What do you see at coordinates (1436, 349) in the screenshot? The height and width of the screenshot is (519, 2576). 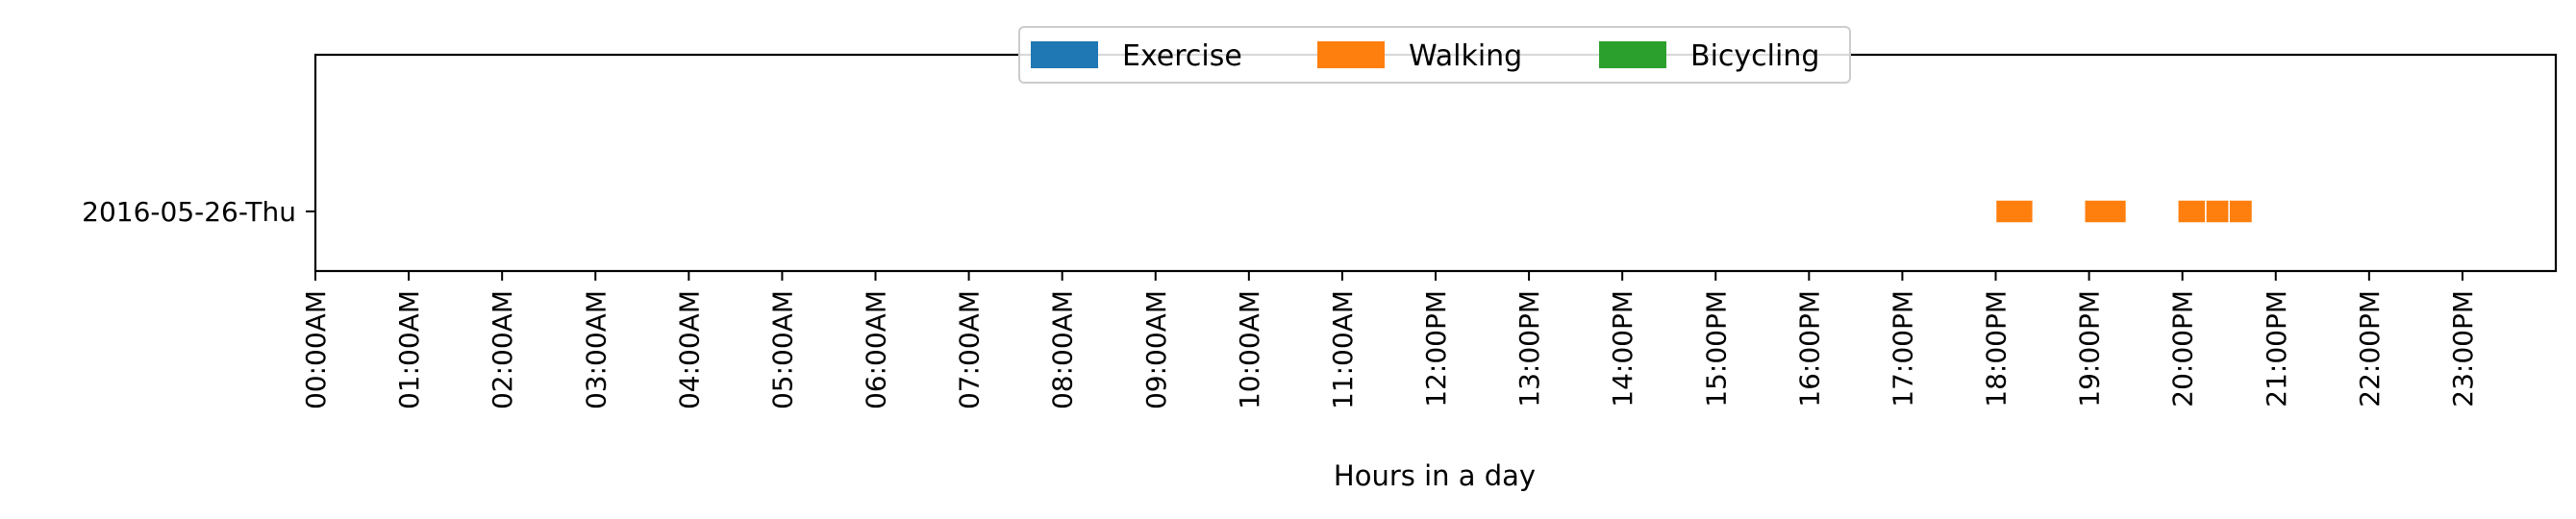 I see `x-tick-label: 12:00PM` at bounding box center [1436, 349].